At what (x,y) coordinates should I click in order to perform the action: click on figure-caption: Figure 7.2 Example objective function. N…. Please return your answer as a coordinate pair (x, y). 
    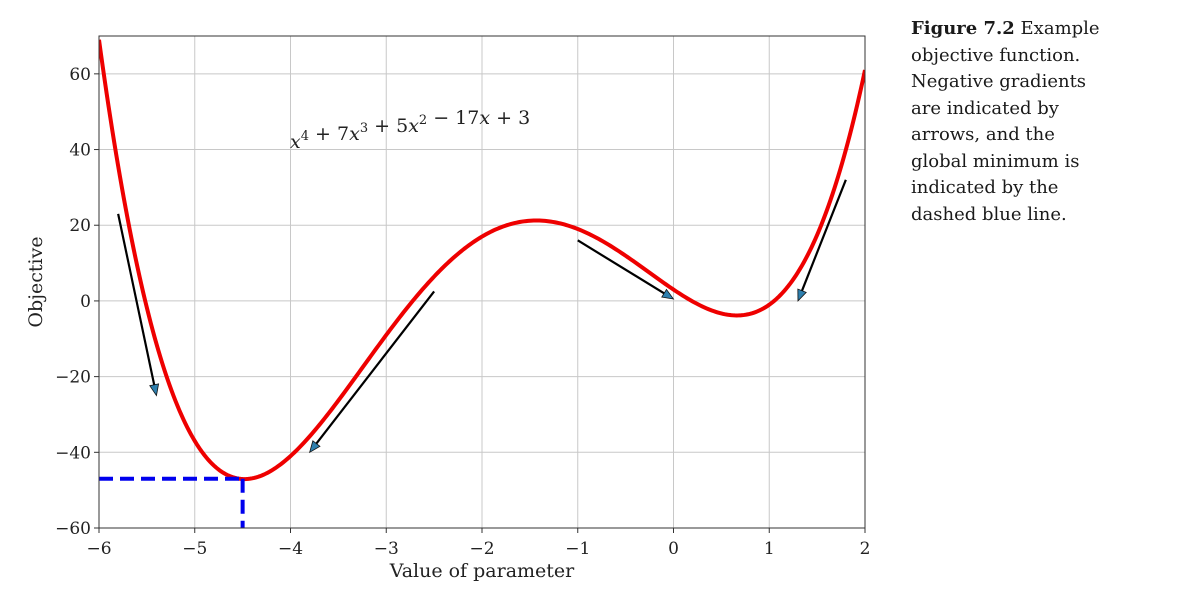
    Looking at the image, I should click on (1011, 122).